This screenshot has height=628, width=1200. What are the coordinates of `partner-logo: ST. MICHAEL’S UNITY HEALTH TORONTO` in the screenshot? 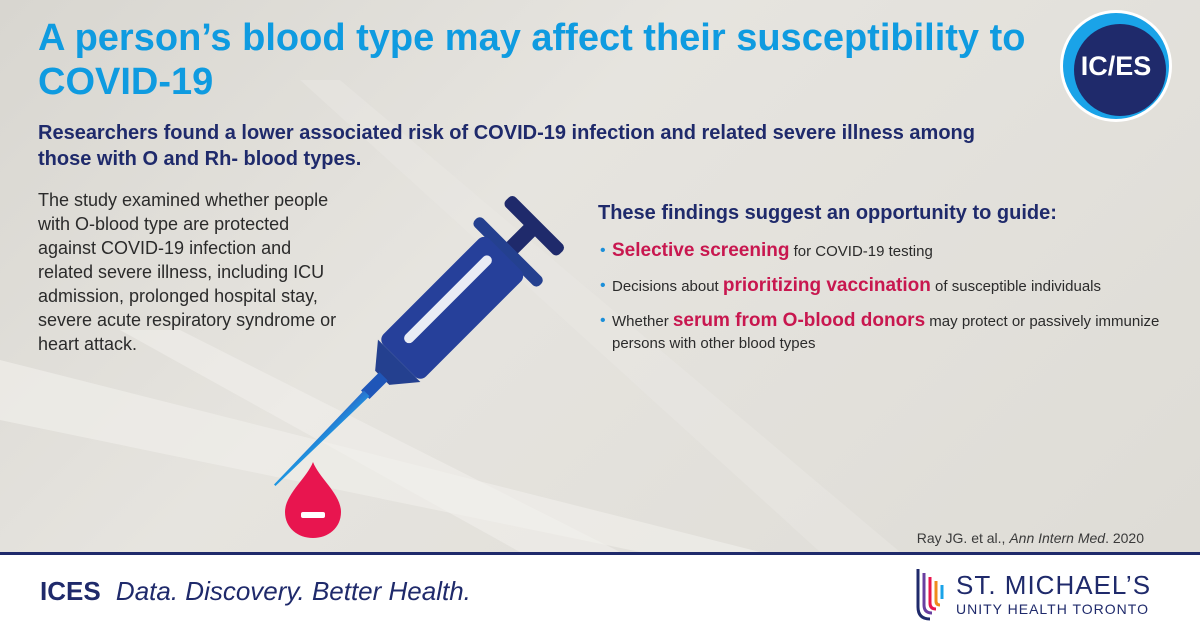 It's located at (1037, 594).